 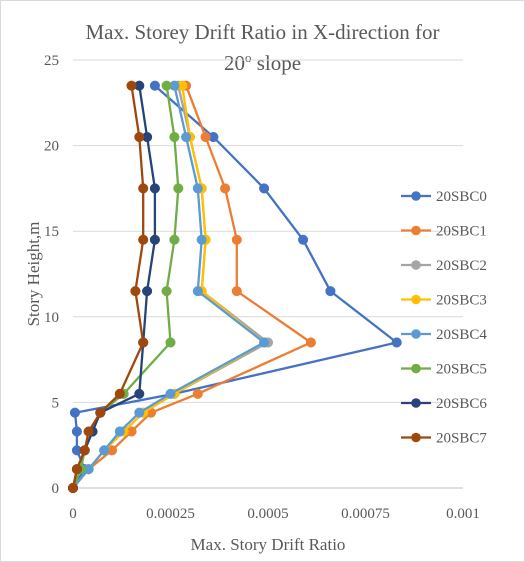 I want to click on y-tick-label: 10, so click(x=51, y=318).